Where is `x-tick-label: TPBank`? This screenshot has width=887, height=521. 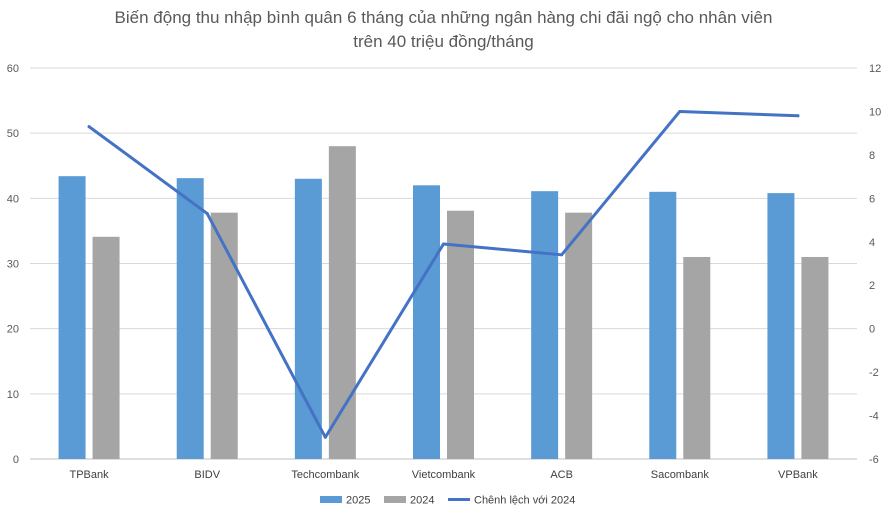 x-tick-label: TPBank is located at coordinates (90, 475).